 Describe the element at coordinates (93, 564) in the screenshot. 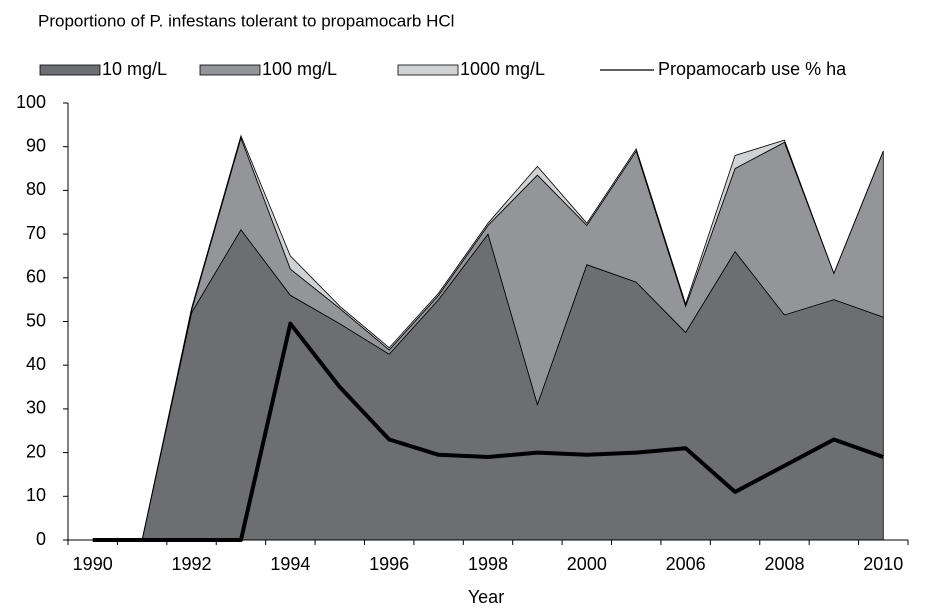

I see `x-tick-label: 1990` at that location.